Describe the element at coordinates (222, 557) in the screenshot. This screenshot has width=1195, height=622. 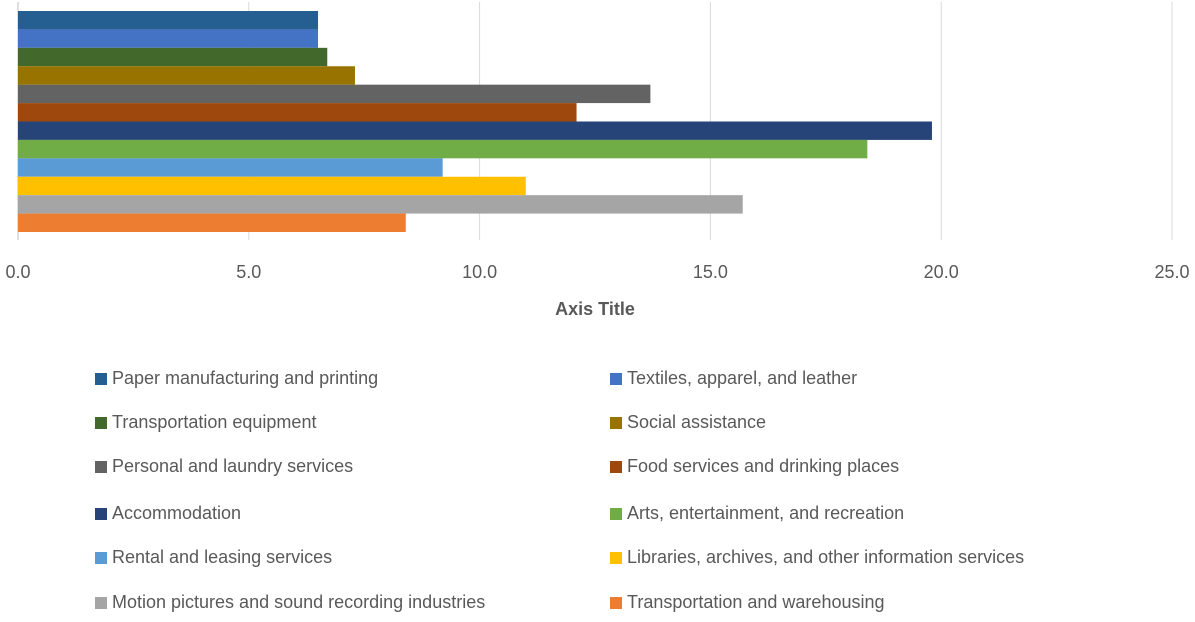
I see `legend-label: Rental and leasing services` at that location.